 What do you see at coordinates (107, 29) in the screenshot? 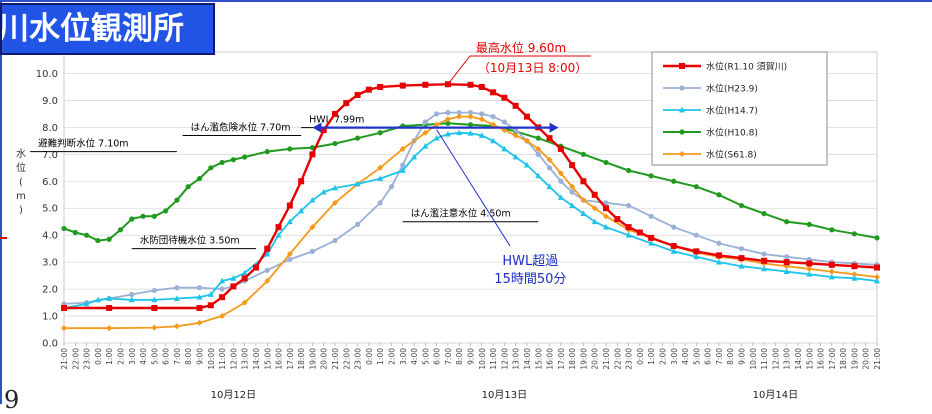
I see `station-title-banner: 川水位観測所` at bounding box center [107, 29].